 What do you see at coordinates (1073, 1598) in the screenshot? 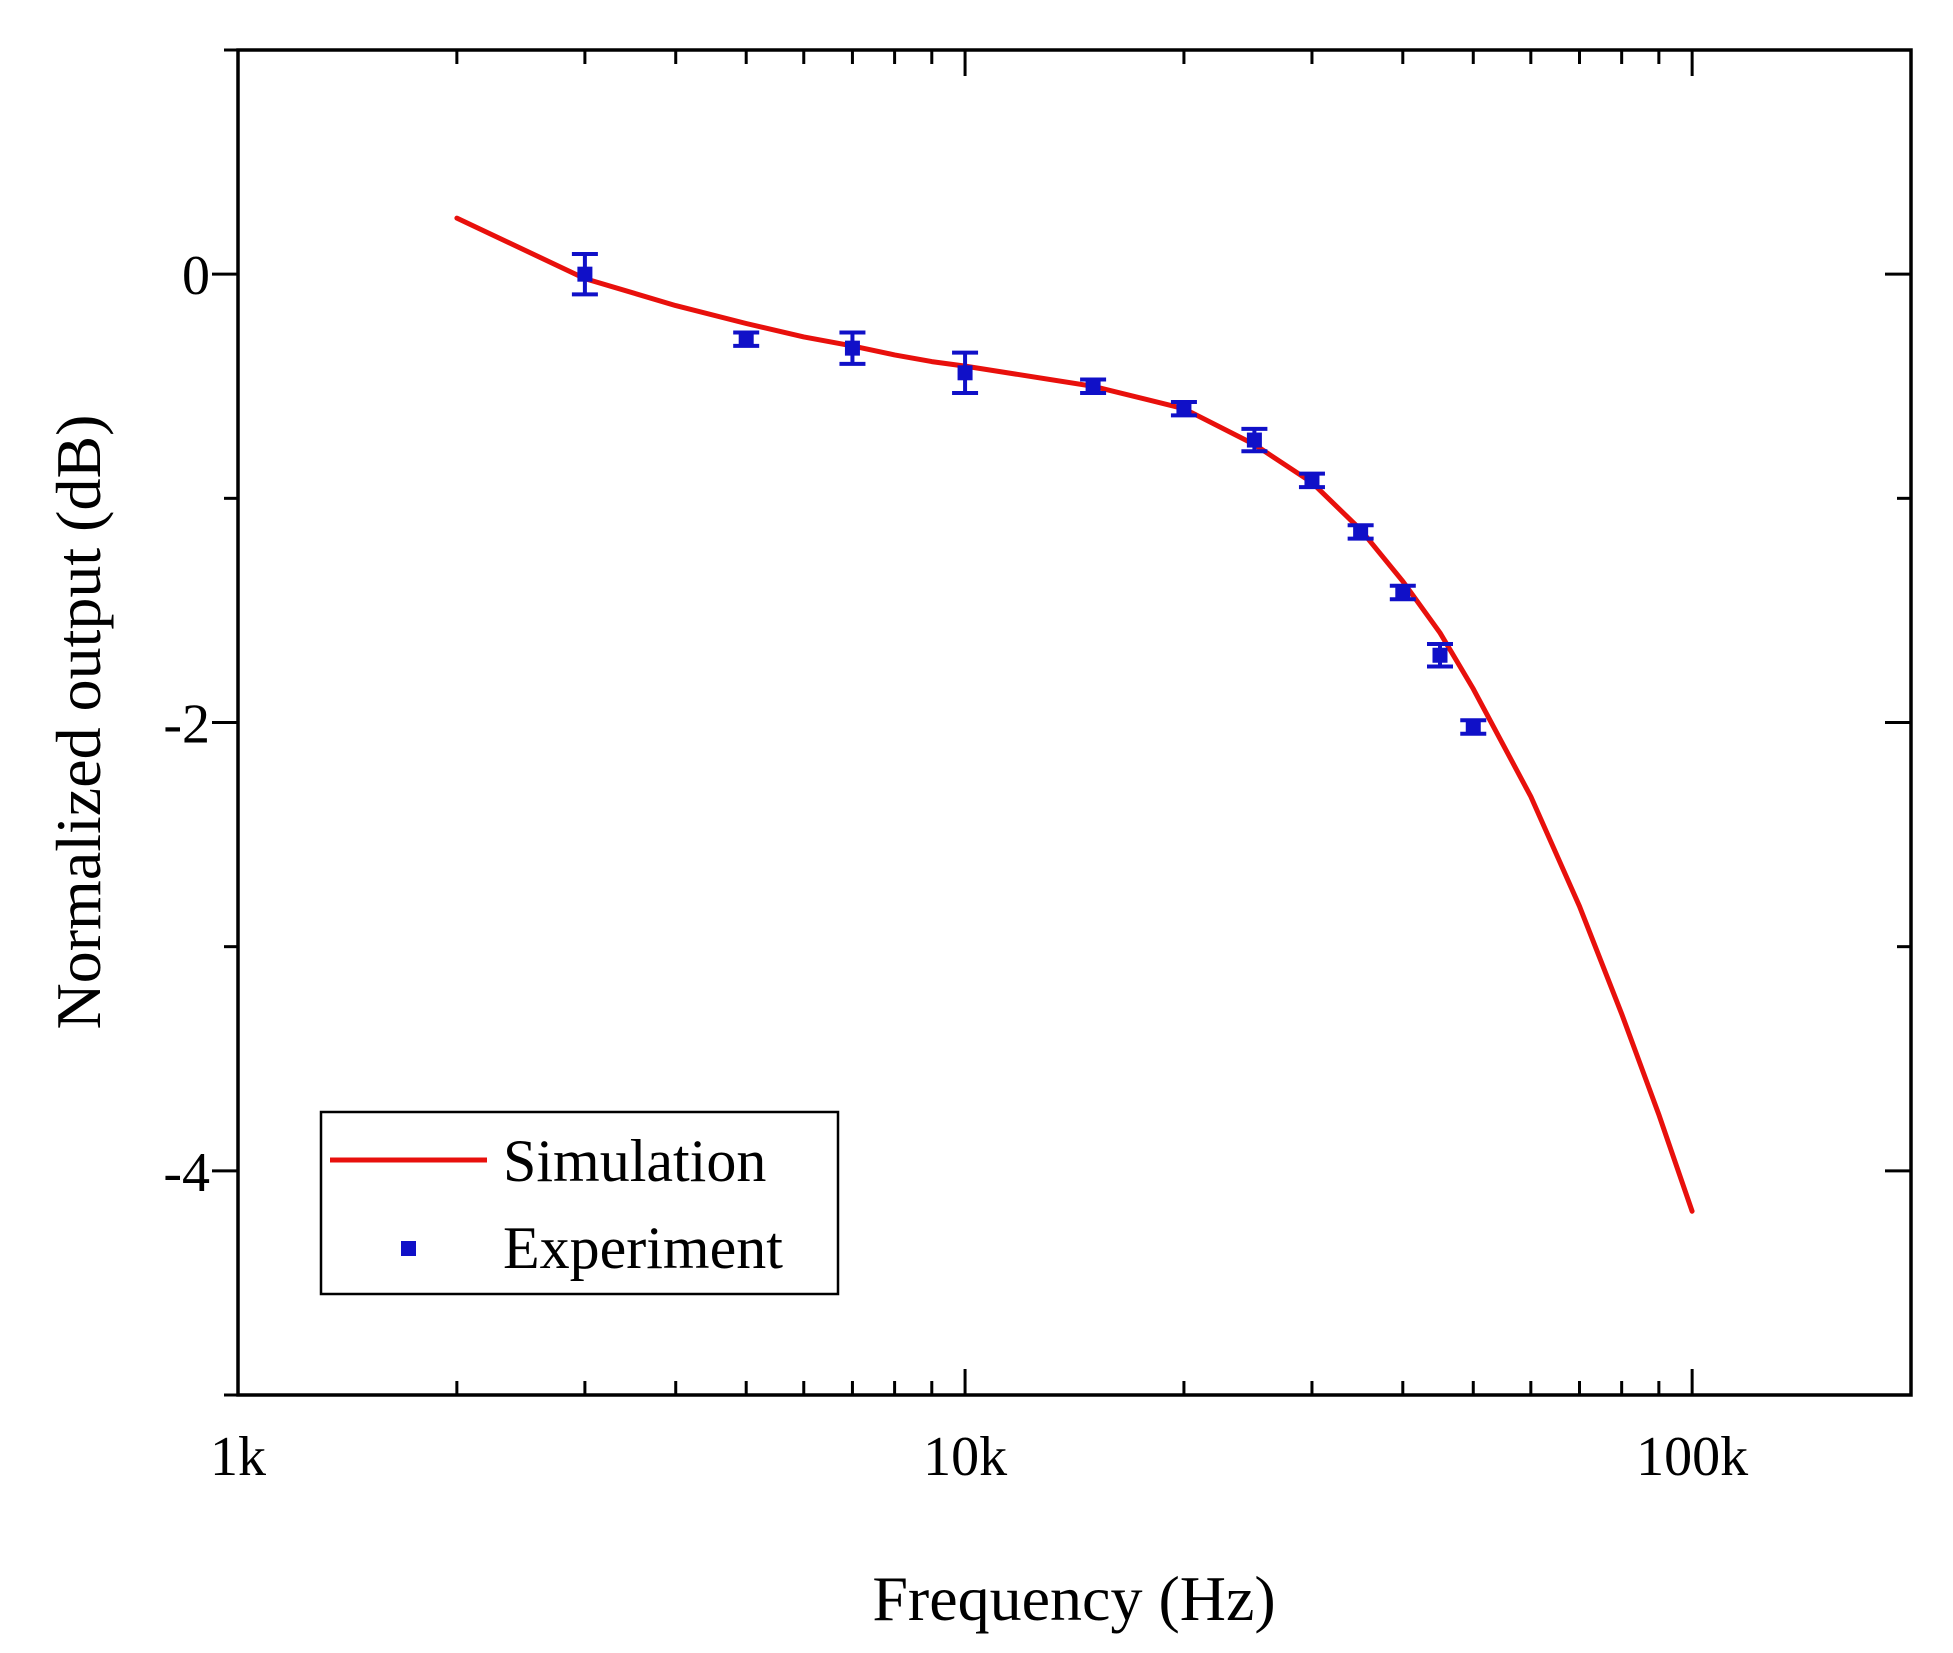
I see `x-axis-title: Frequency (Hz)` at bounding box center [1073, 1598].